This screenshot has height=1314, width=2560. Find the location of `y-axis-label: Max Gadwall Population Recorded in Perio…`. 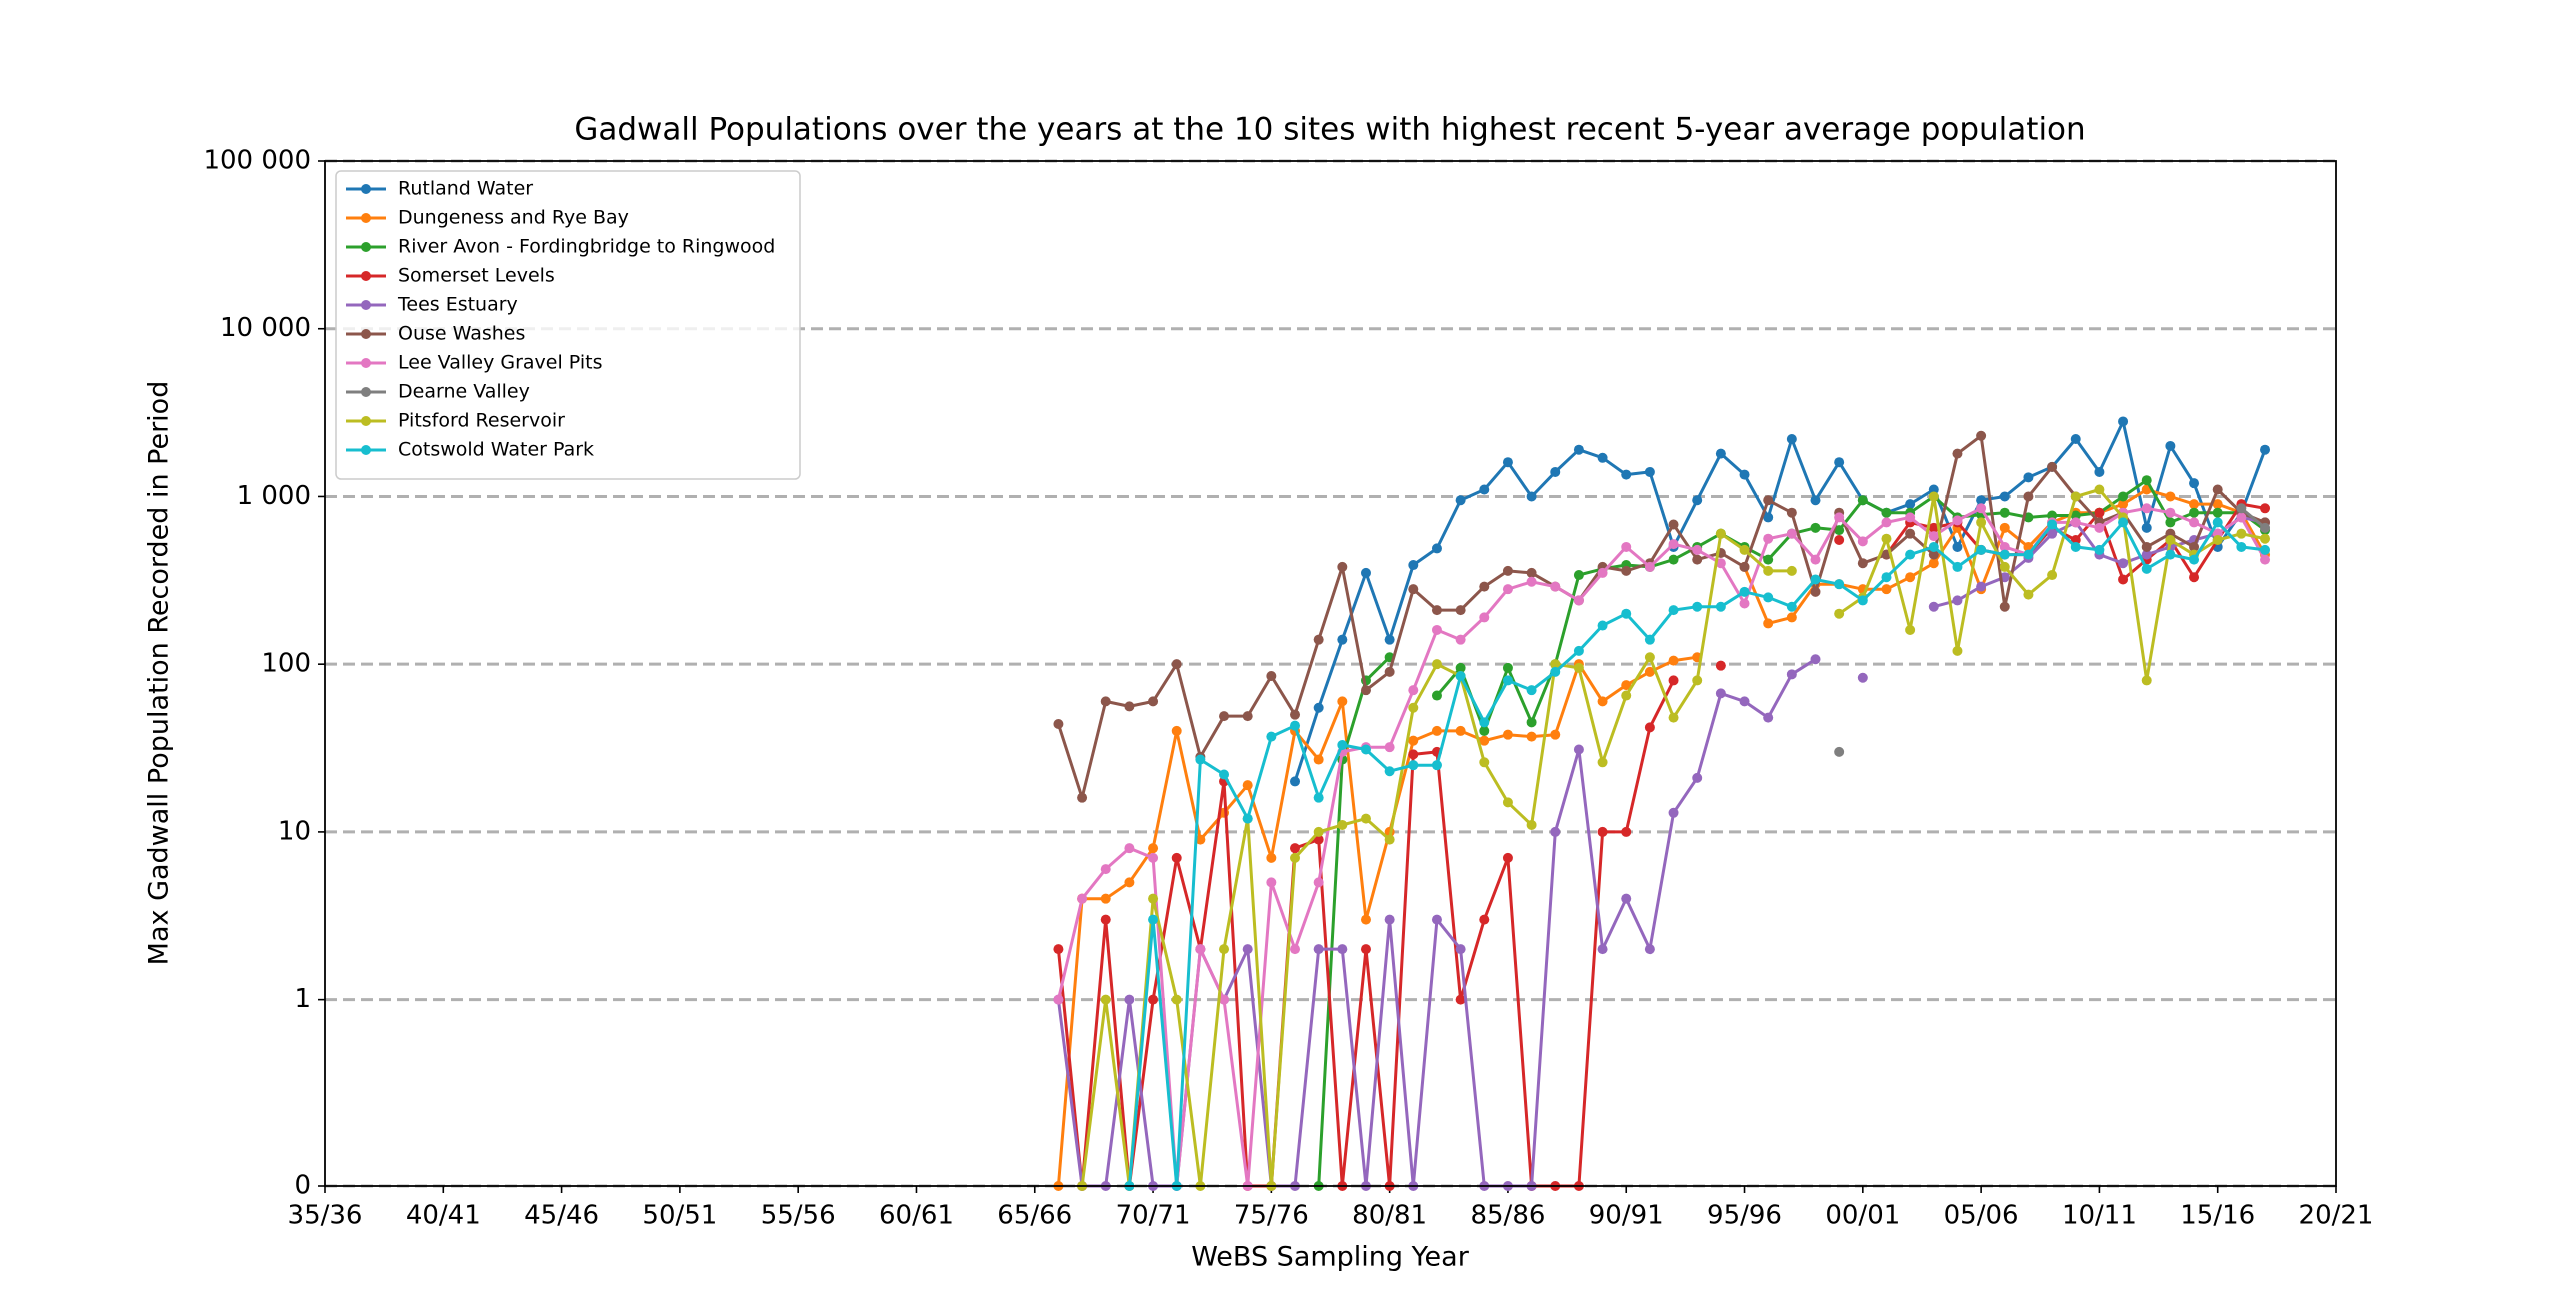

y-axis-label: Max Gadwall Population Recorded in Perio… is located at coordinates (159, 673).